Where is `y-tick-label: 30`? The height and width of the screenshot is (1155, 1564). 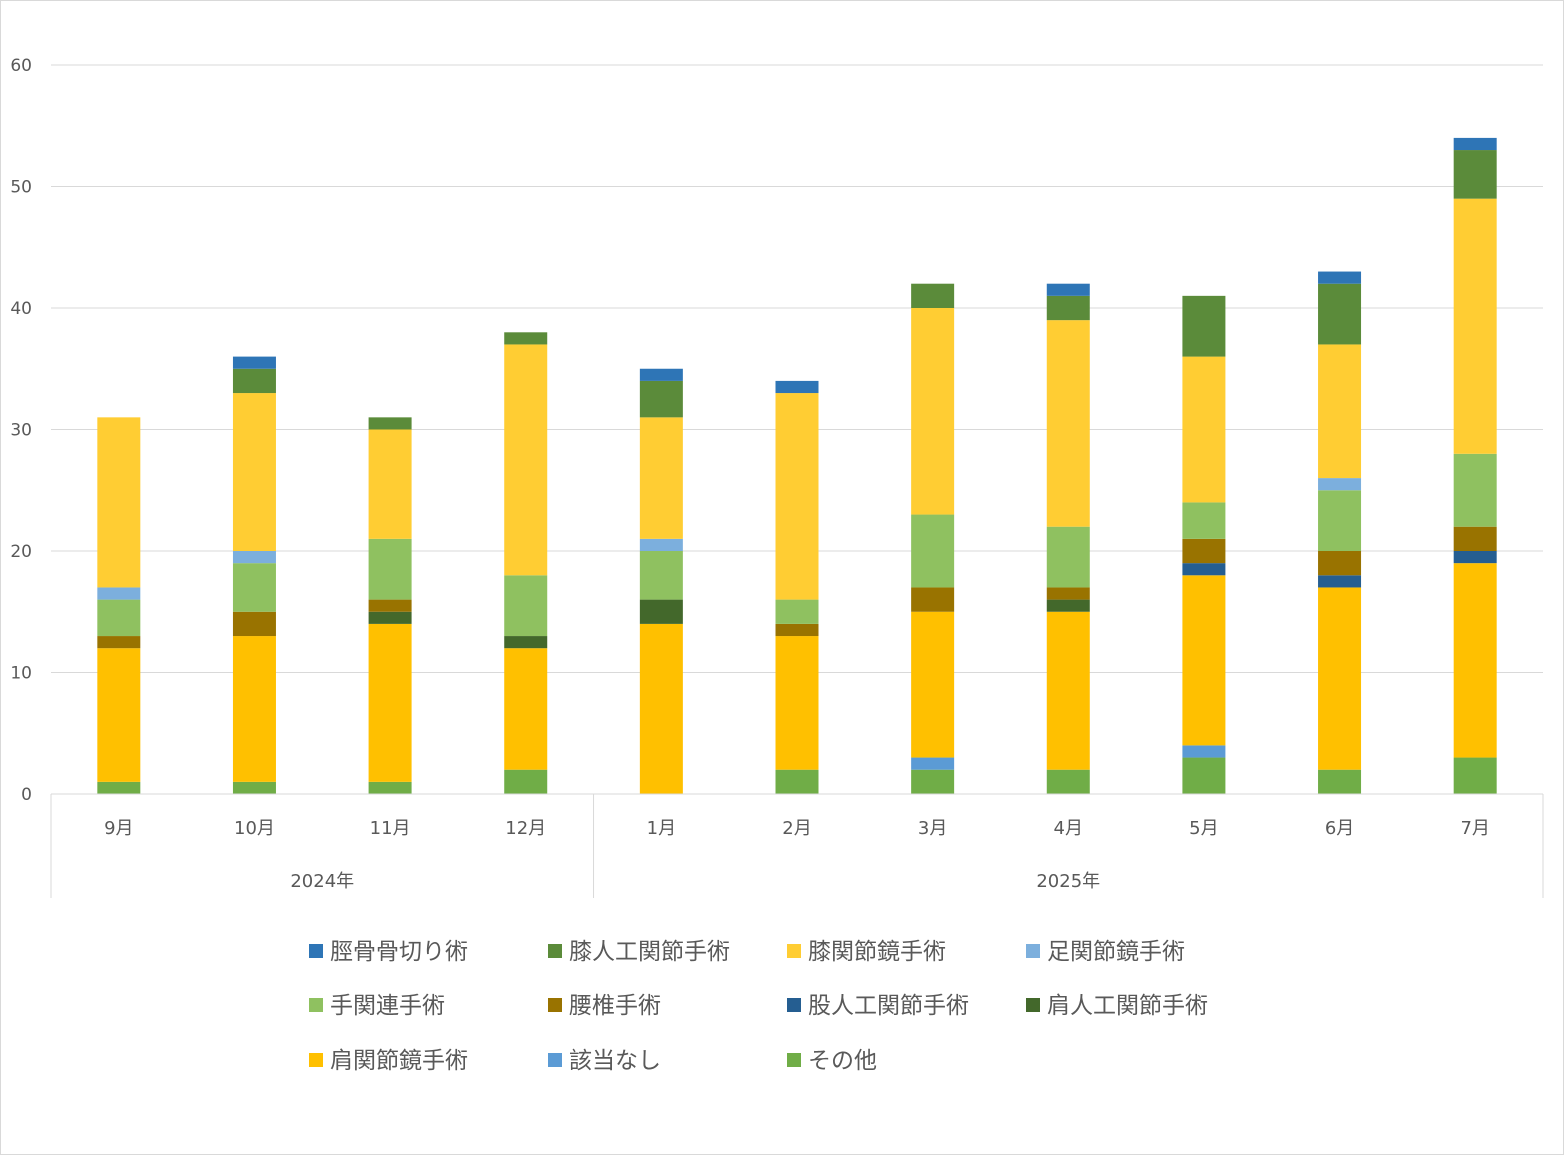 y-tick-label: 30 is located at coordinates (21, 431).